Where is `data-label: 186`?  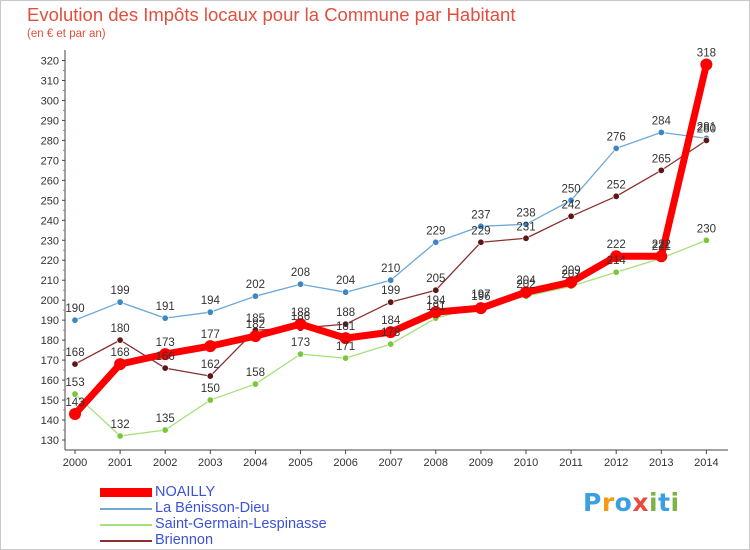
data-label: 186 is located at coordinates (300, 317).